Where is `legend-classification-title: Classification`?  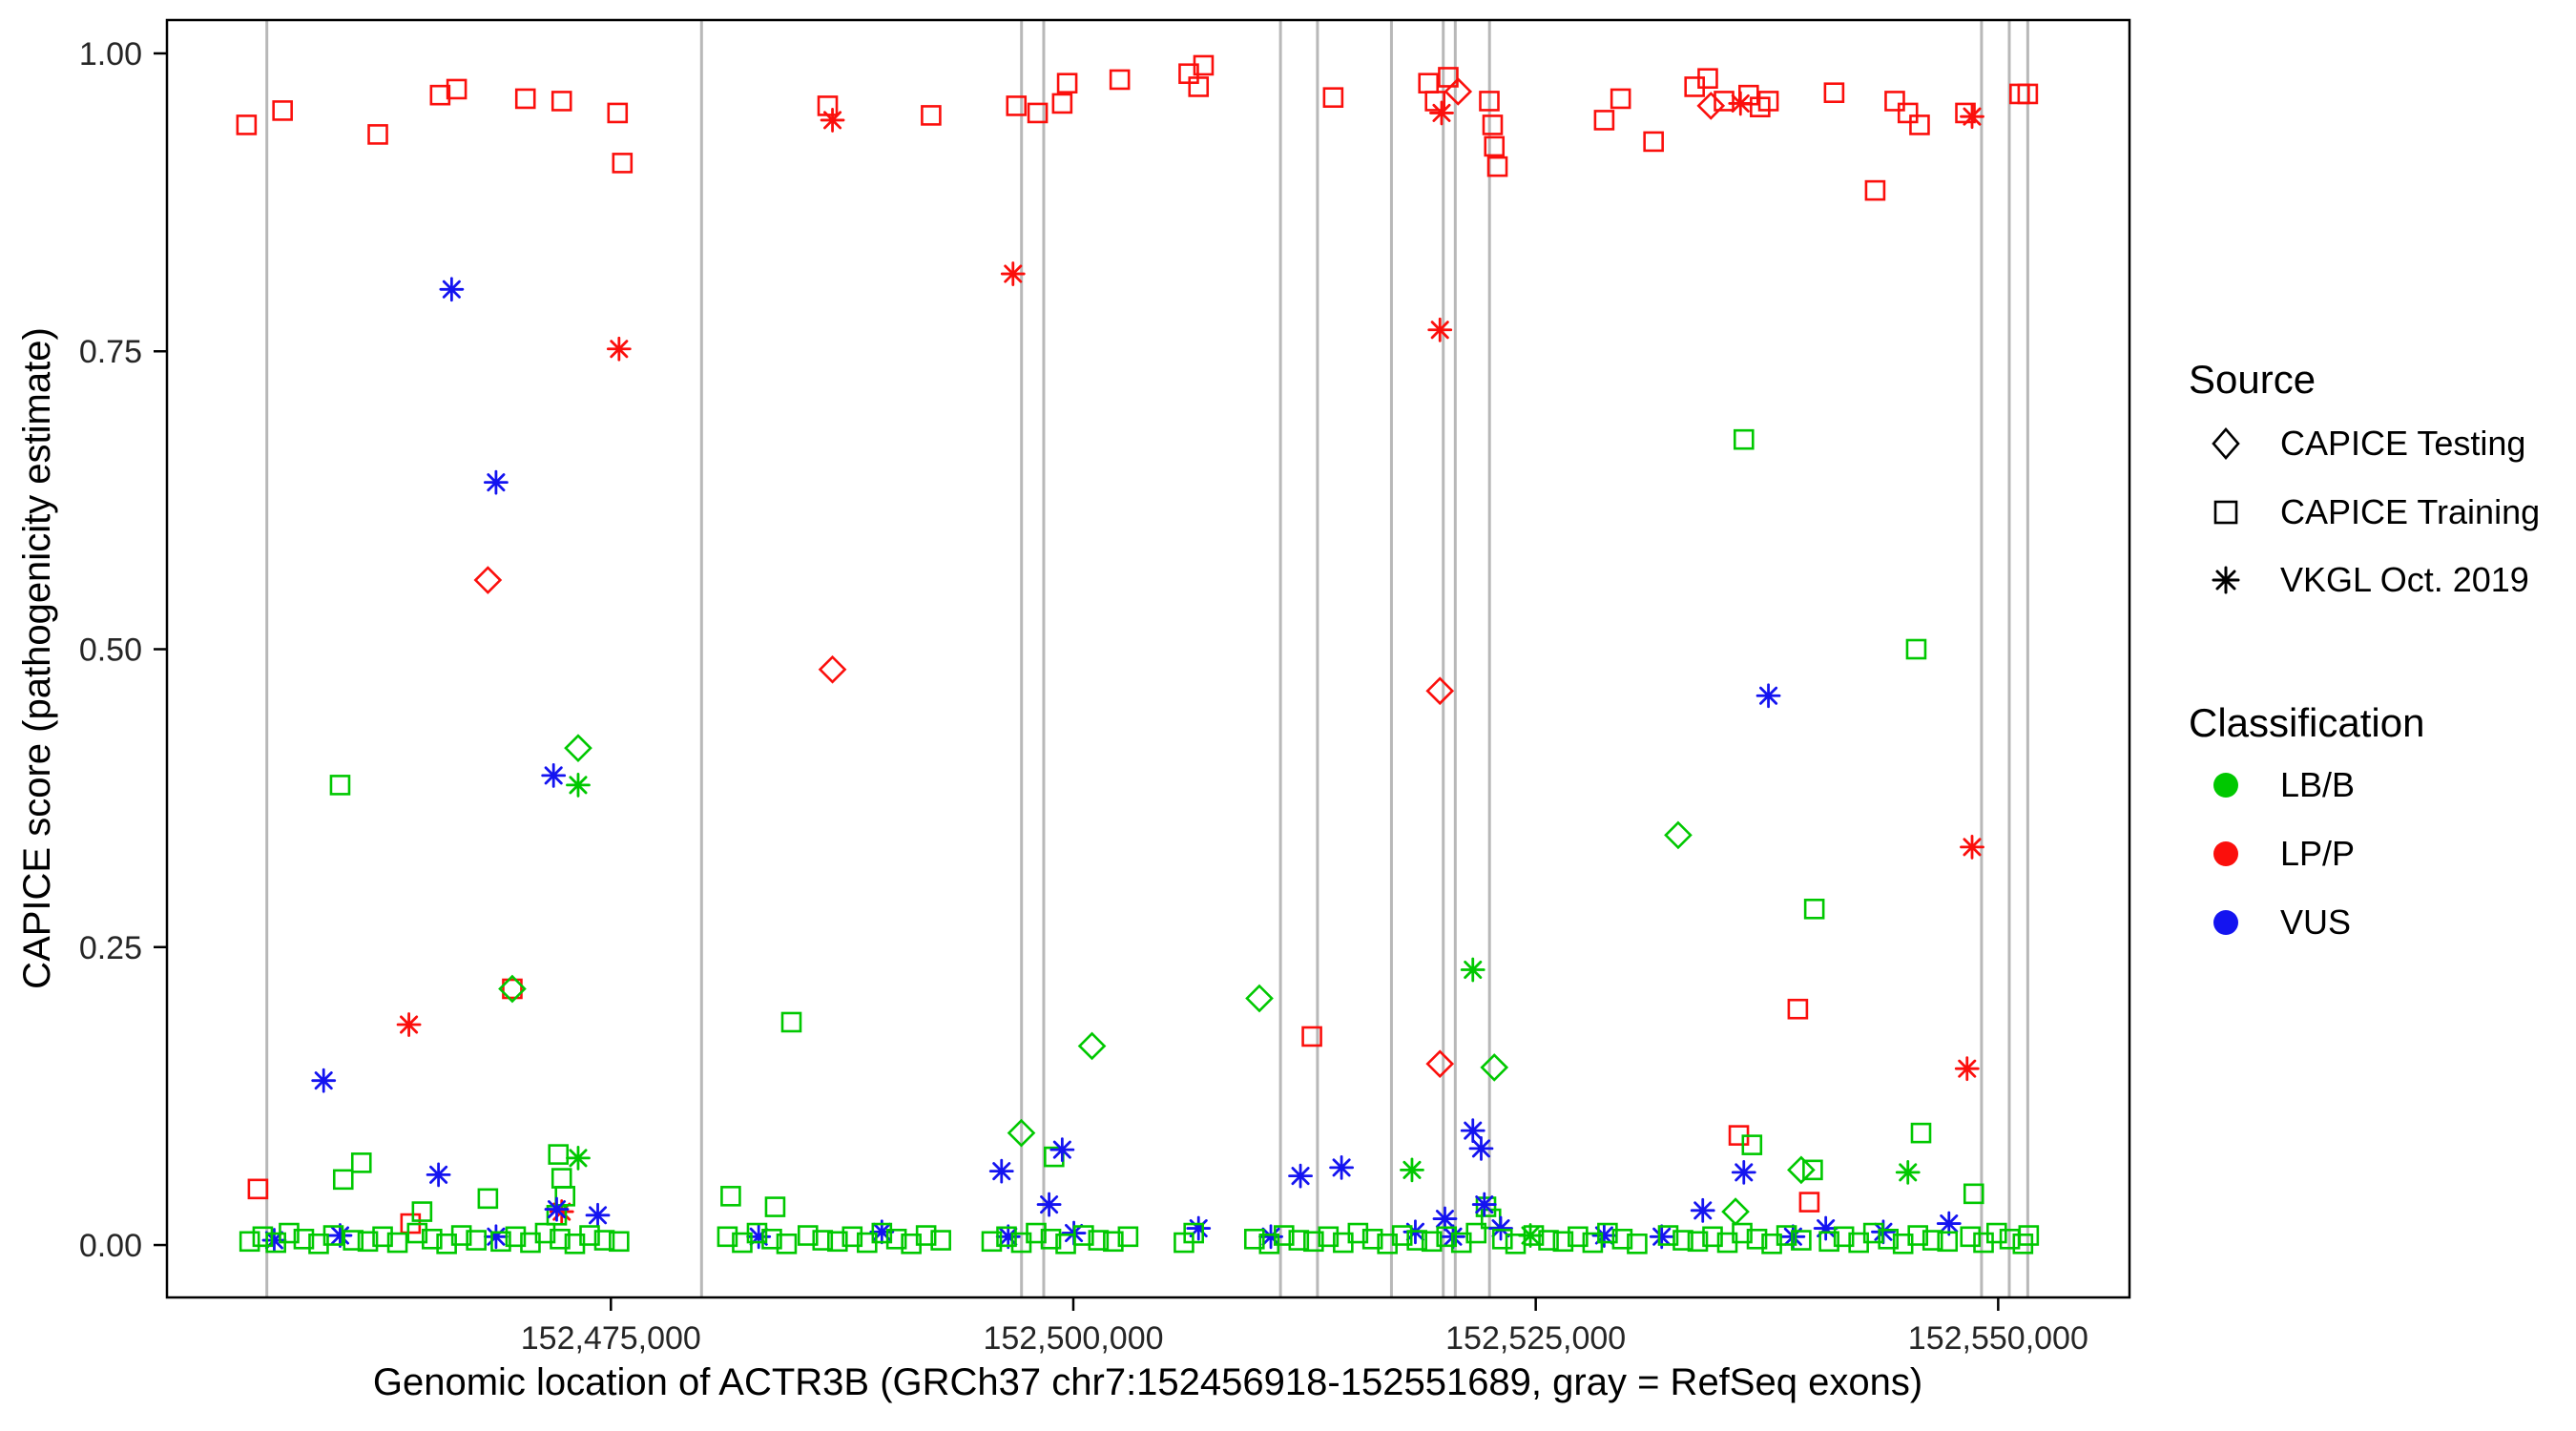
legend-classification-title: Classification is located at coordinates (2306, 722).